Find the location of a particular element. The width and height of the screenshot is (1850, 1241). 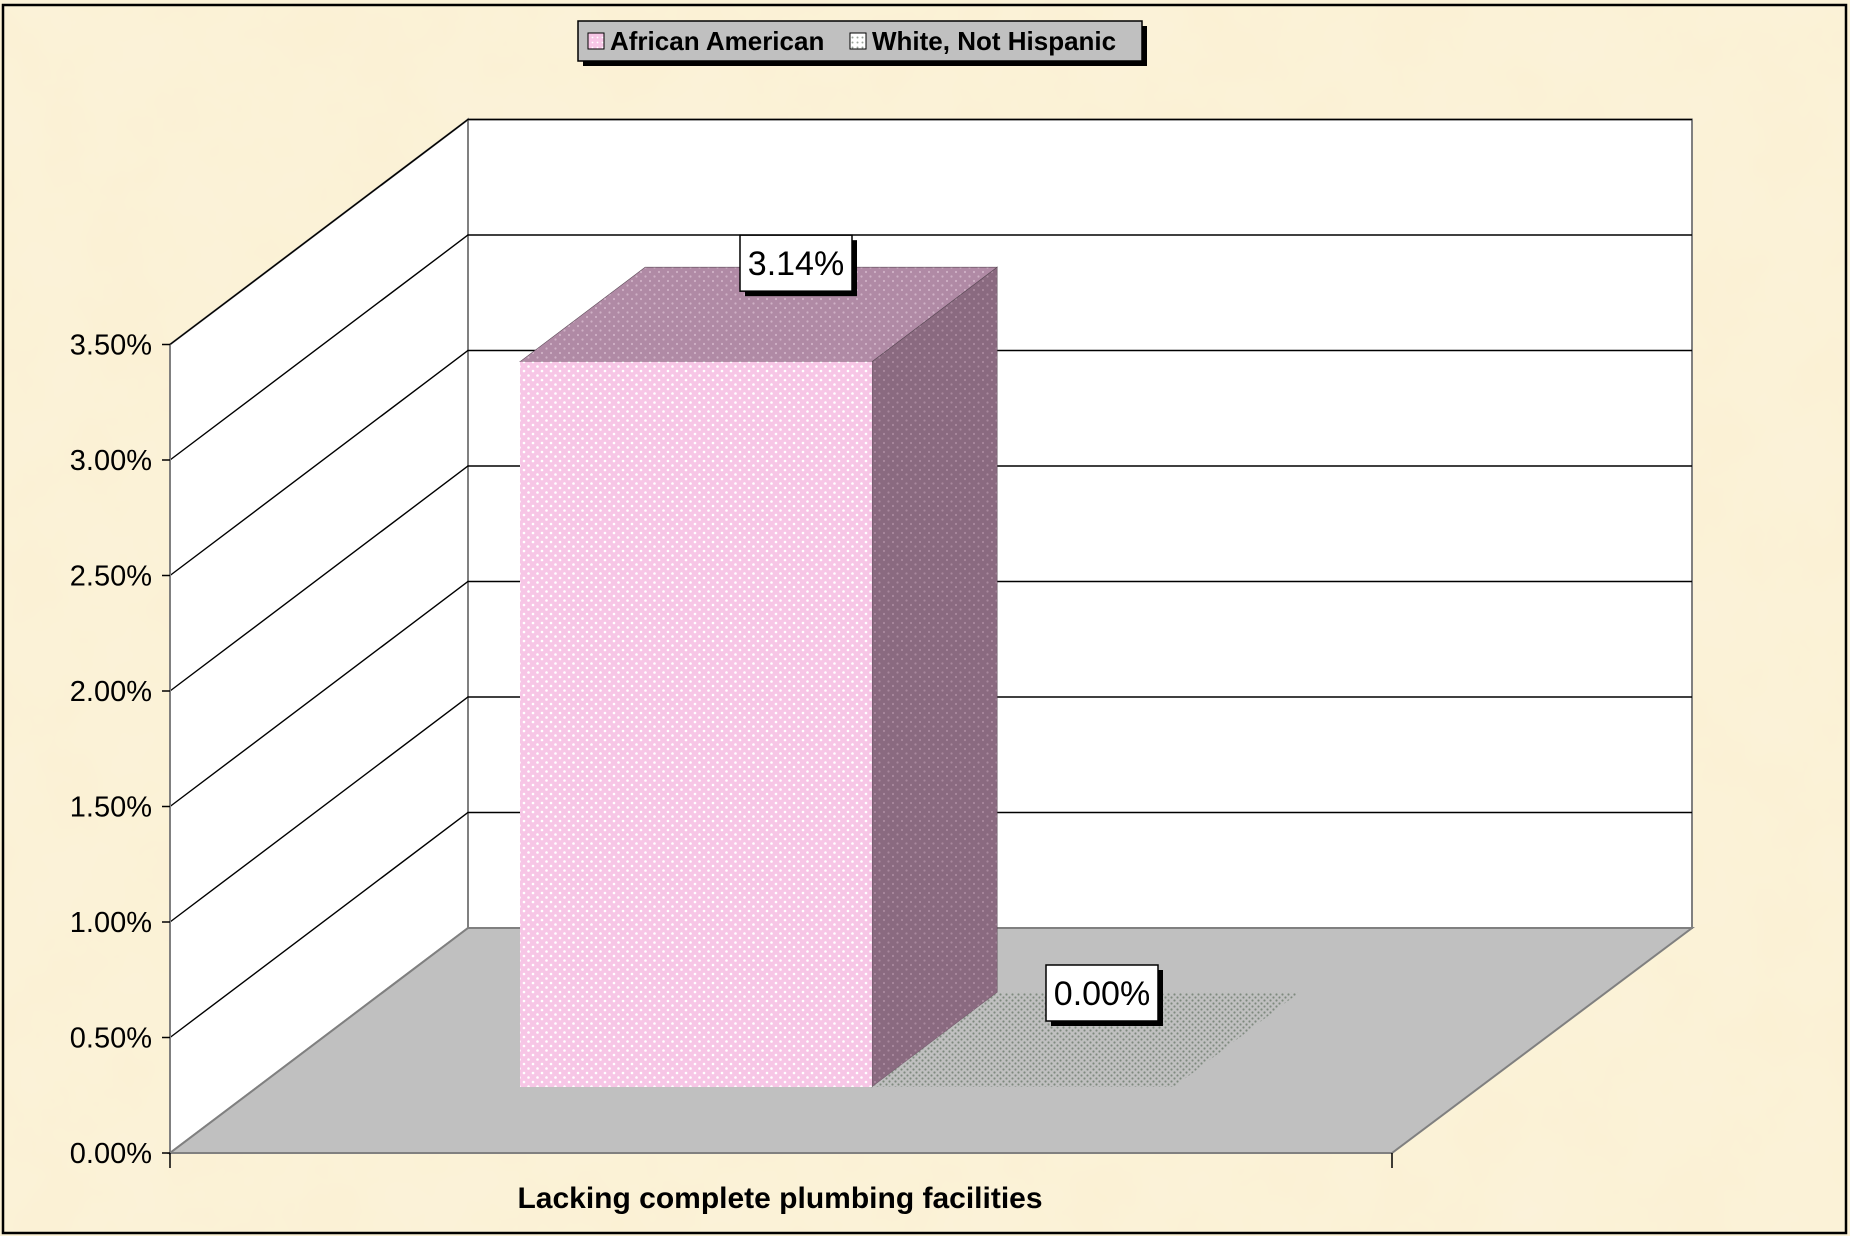

y-axis: 0.00% 0.50% 1.00% 1.50% 2.00% 2.50% 3.00% 3.50% is located at coordinates (120, 750).